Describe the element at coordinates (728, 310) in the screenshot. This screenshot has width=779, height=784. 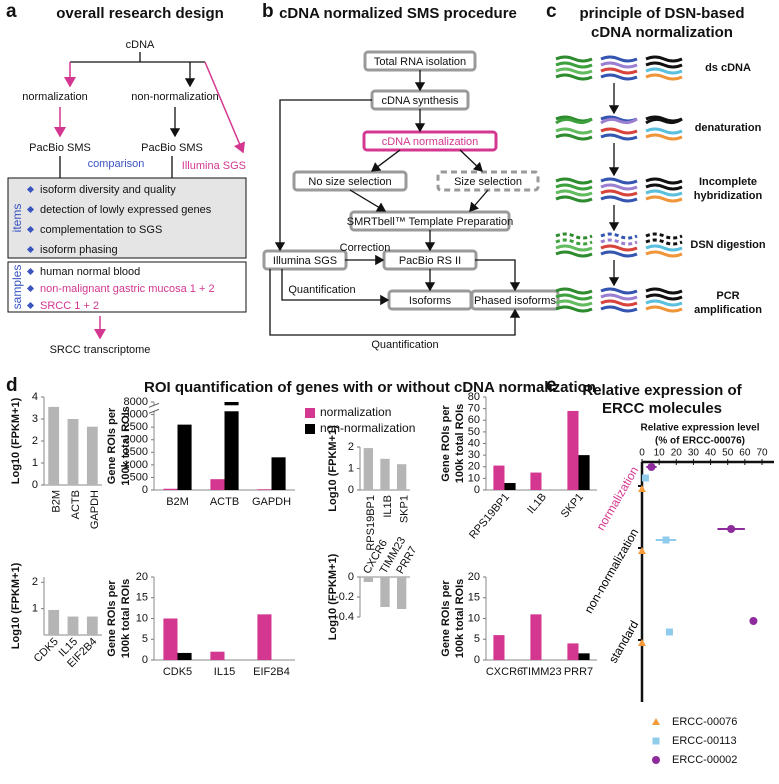
I see `step-label: amplification` at that location.